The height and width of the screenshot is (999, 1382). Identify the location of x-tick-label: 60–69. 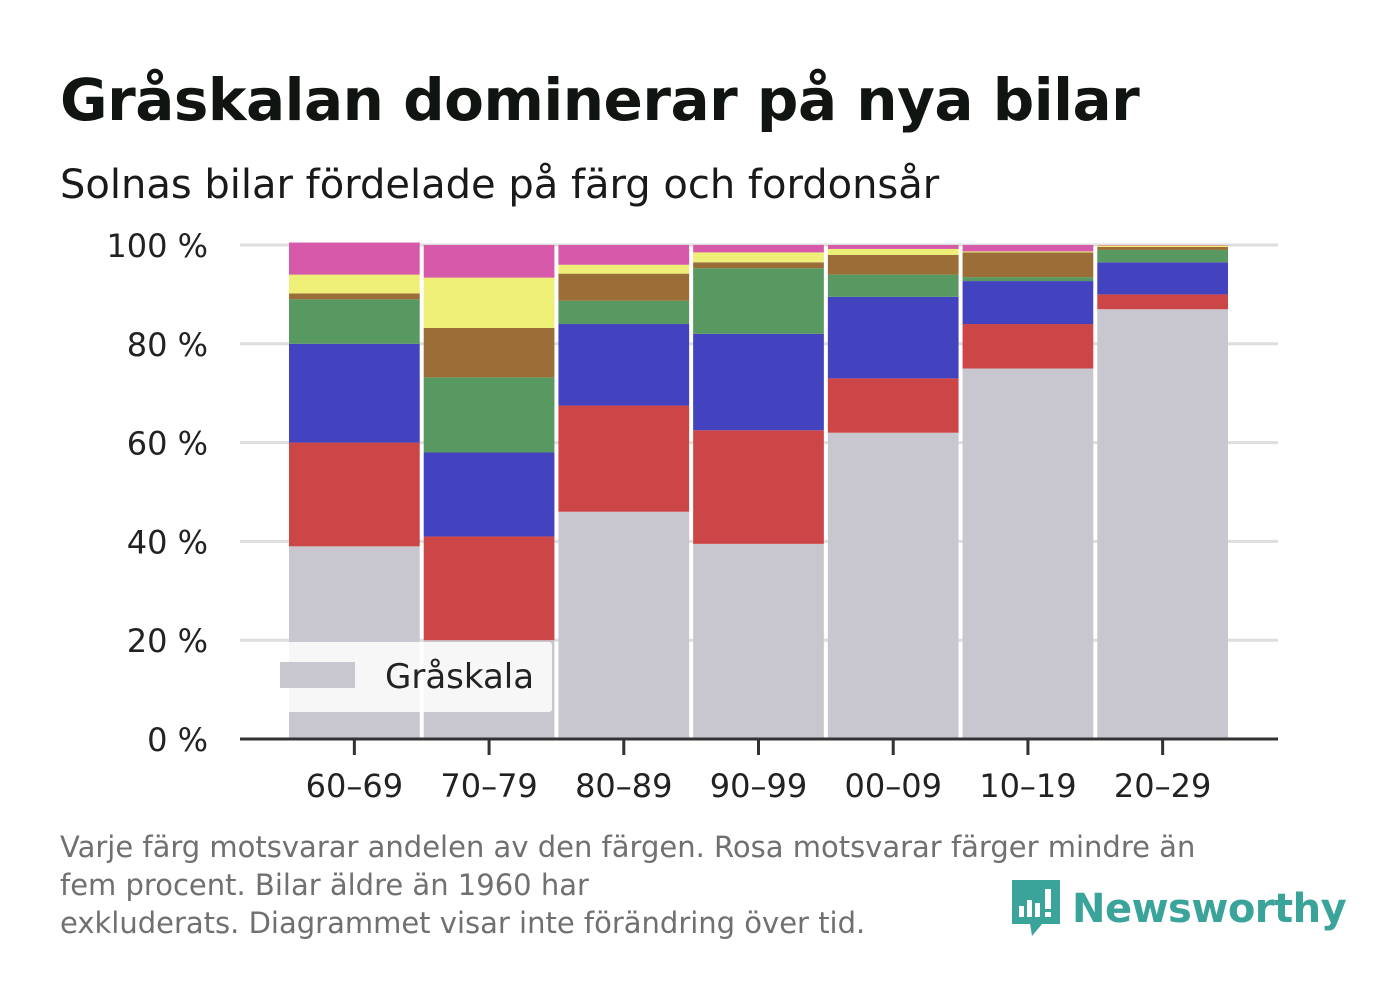
(354, 786).